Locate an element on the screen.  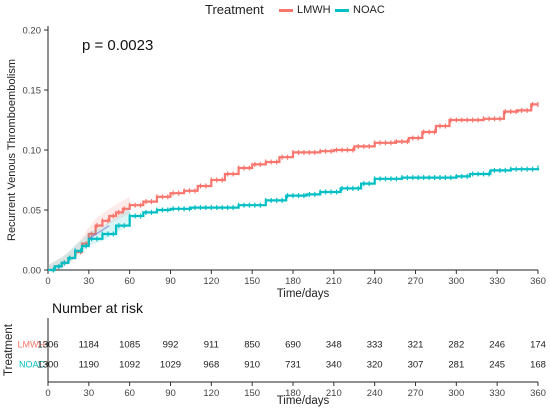
risk-x-tick-label: 330 is located at coordinates (497, 393).